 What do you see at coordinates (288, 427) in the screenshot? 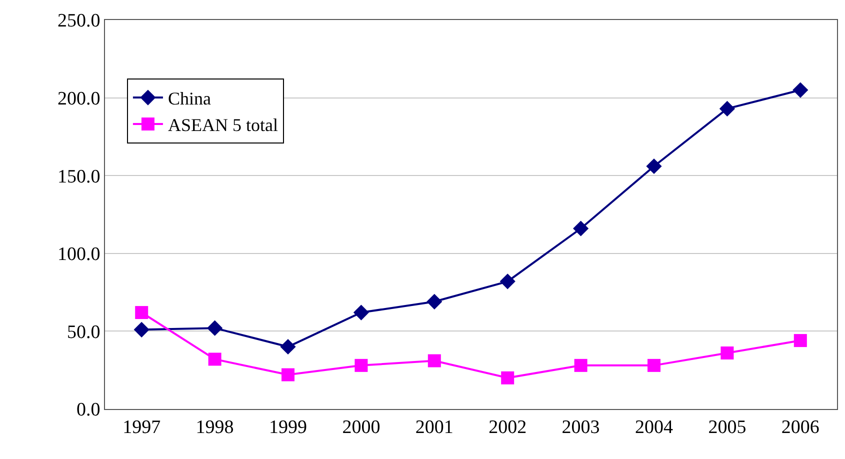
I see `x-tick-label: 1999` at bounding box center [288, 427].